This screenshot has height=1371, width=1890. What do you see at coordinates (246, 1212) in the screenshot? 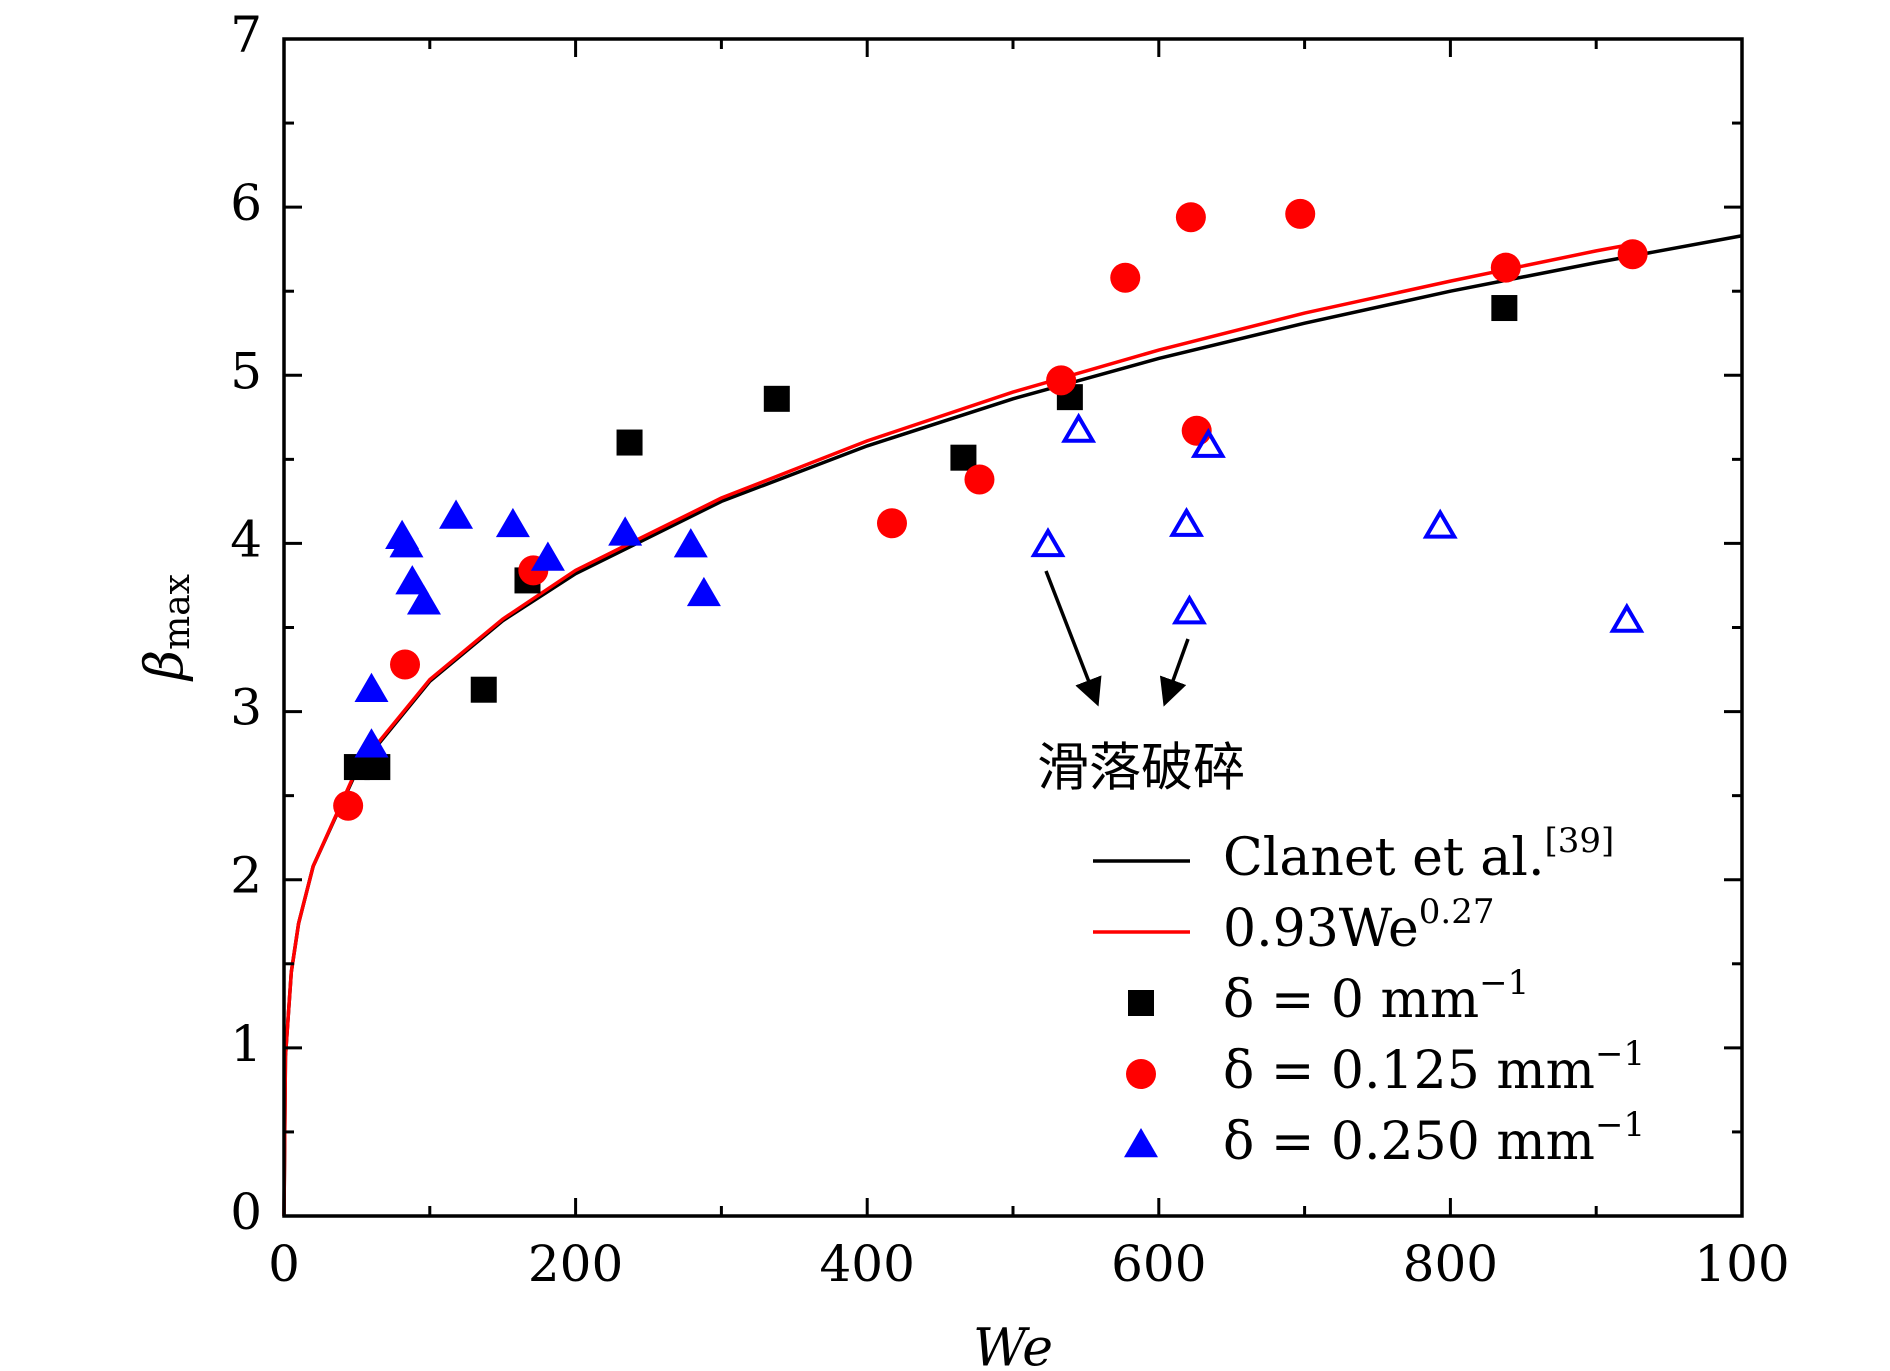
I see `y-tick-label: 0` at bounding box center [246, 1212].